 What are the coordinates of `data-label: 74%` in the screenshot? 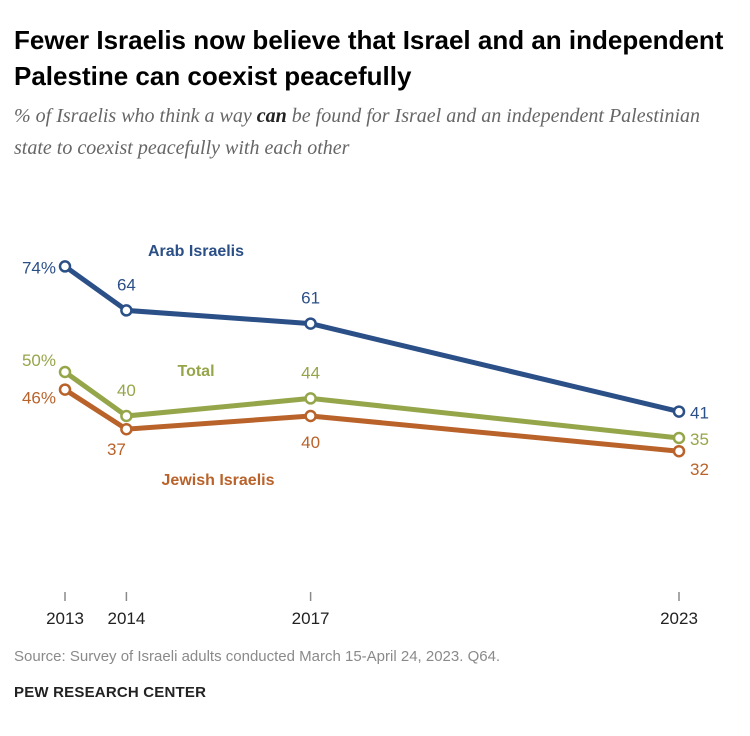 It's located at (39, 267).